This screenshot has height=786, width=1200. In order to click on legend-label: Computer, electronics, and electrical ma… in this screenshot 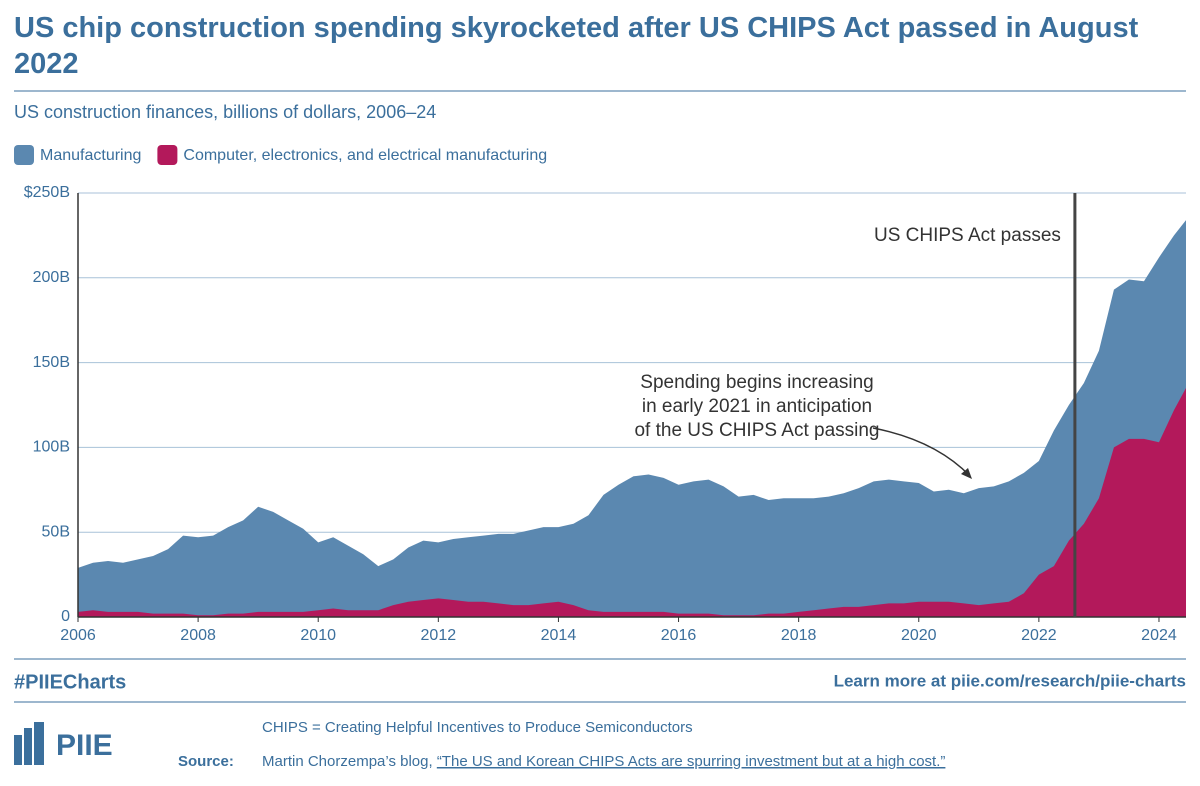, I will do `click(365, 155)`.